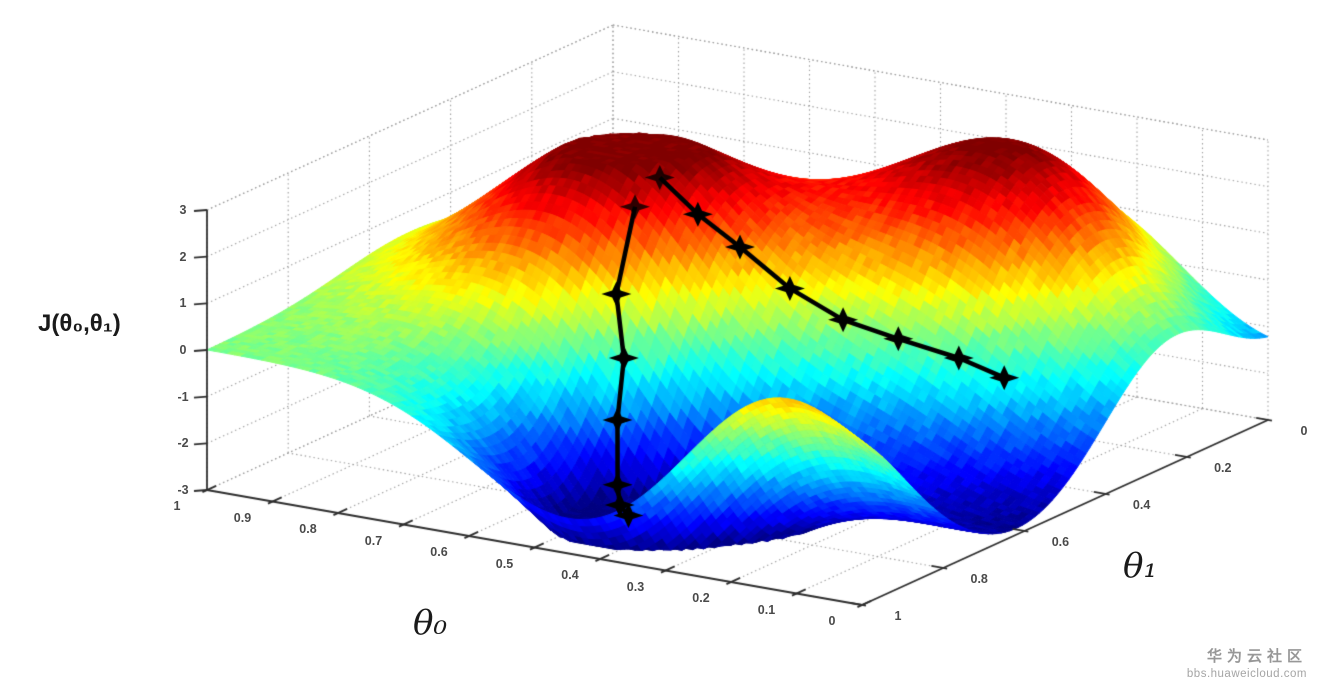  What do you see at coordinates (766, 609) in the screenshot?
I see `x-tick-label: 0.1` at bounding box center [766, 609].